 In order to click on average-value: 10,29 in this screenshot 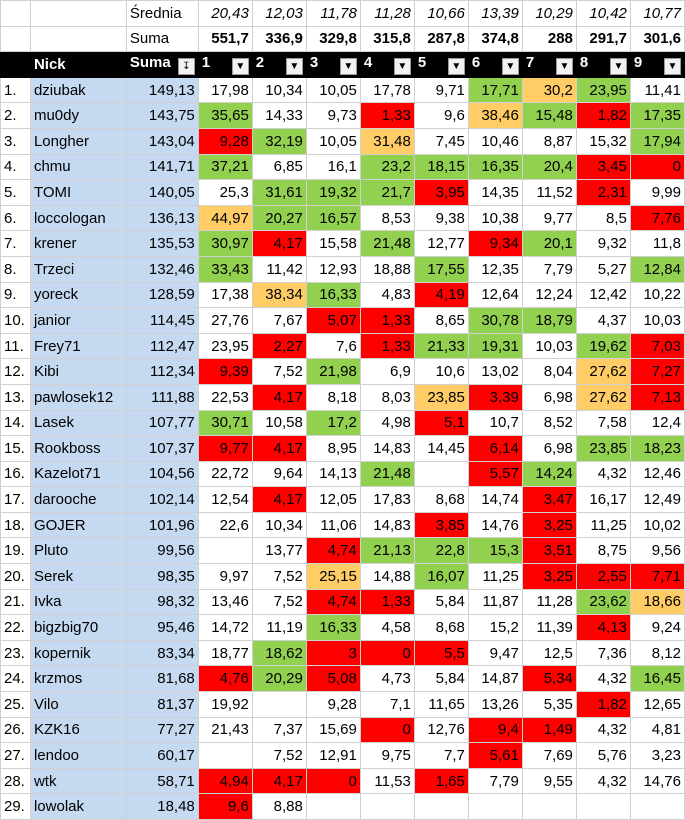, I will do `click(549, 13)`.